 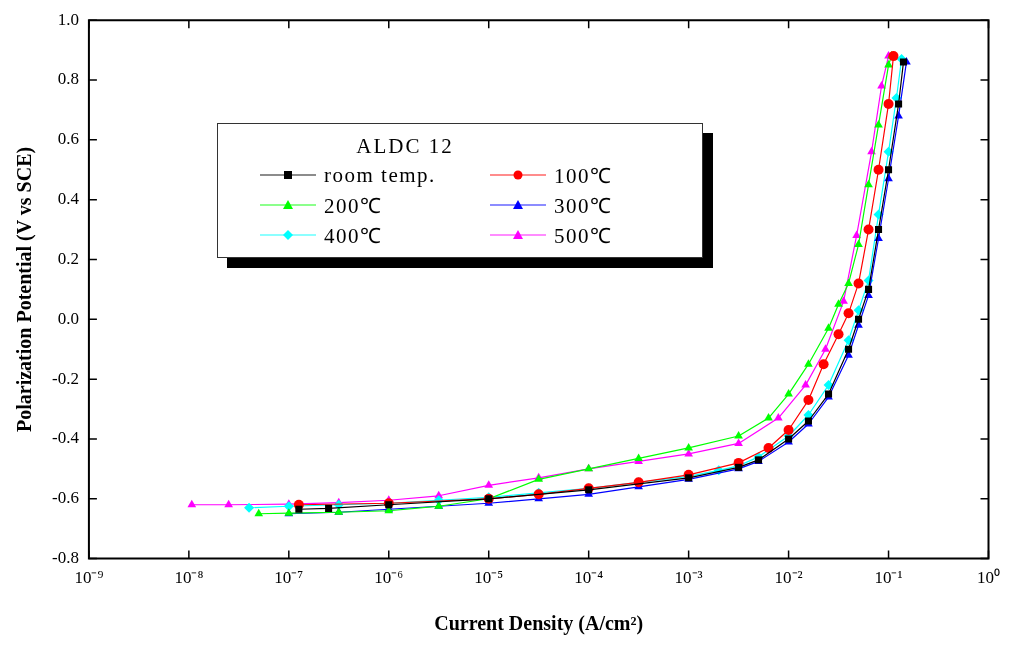 I want to click on y-tick-label: -0.6, so click(x=65, y=498).